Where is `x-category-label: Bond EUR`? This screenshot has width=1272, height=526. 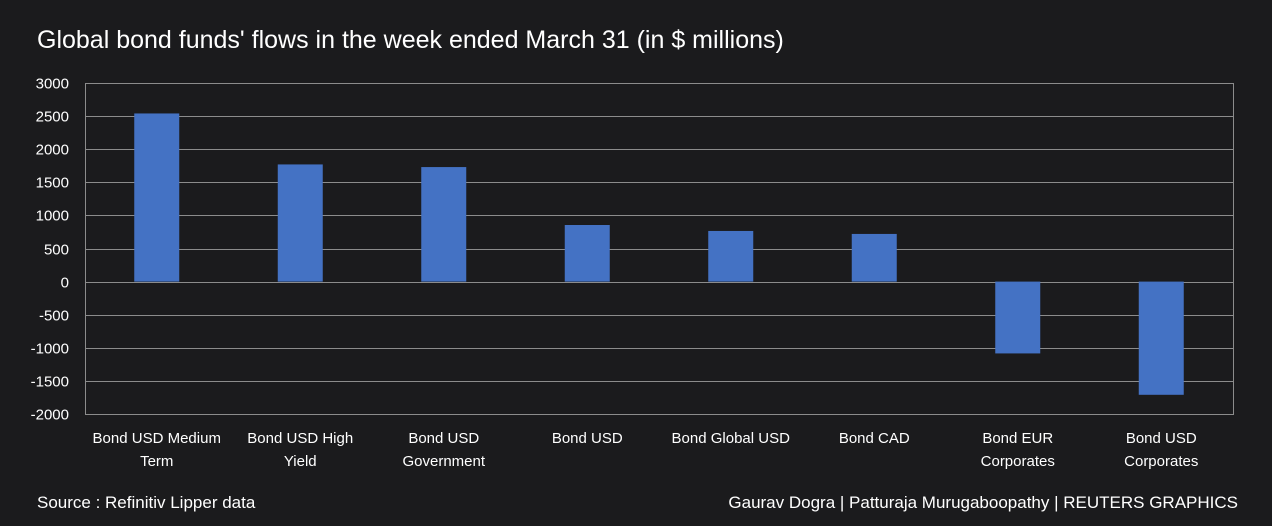 x-category-label: Bond EUR is located at coordinates (1017, 438).